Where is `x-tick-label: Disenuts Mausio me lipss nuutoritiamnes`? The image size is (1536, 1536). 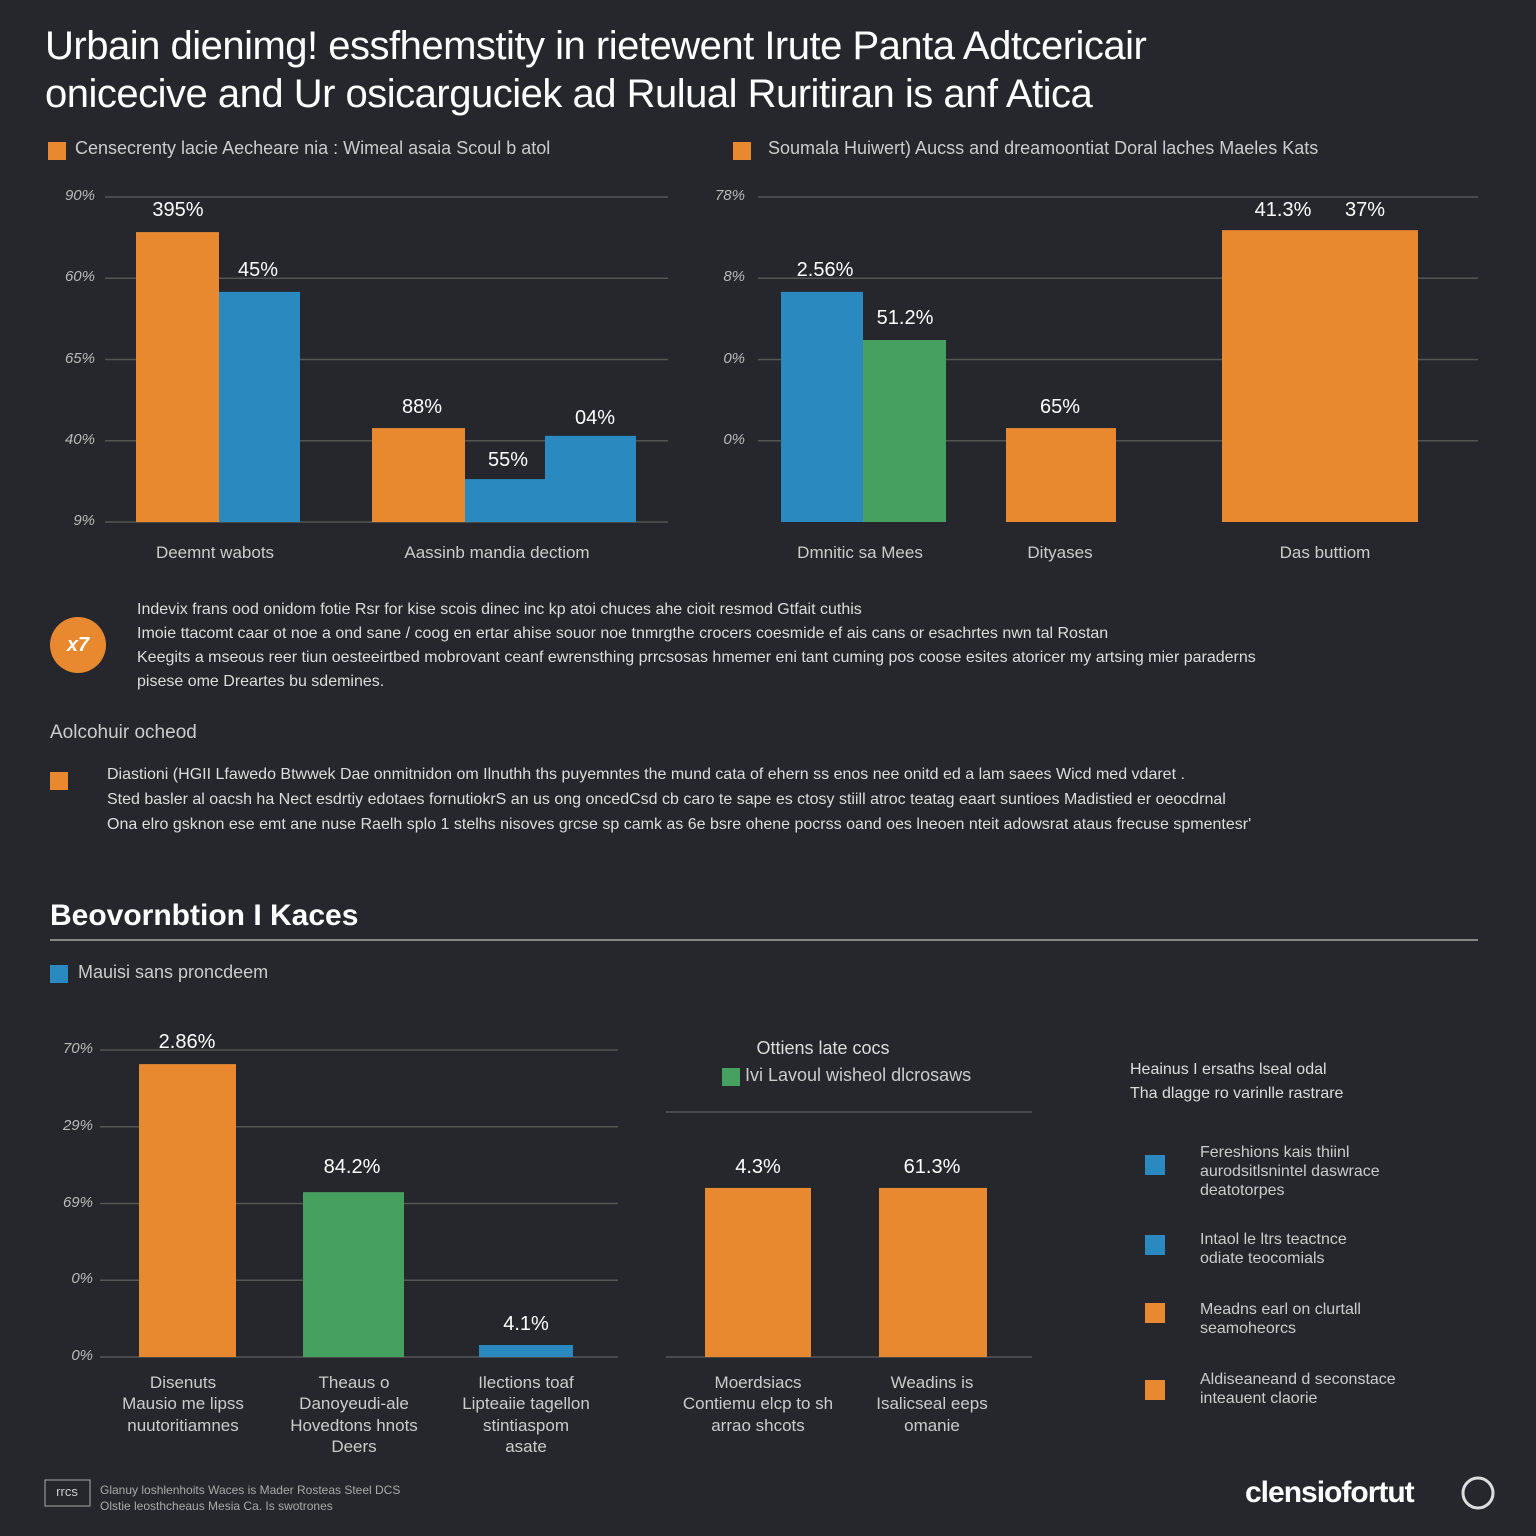 x-tick-label: Disenuts Mausio me lipss nuutoritiamnes is located at coordinates (183, 1404).